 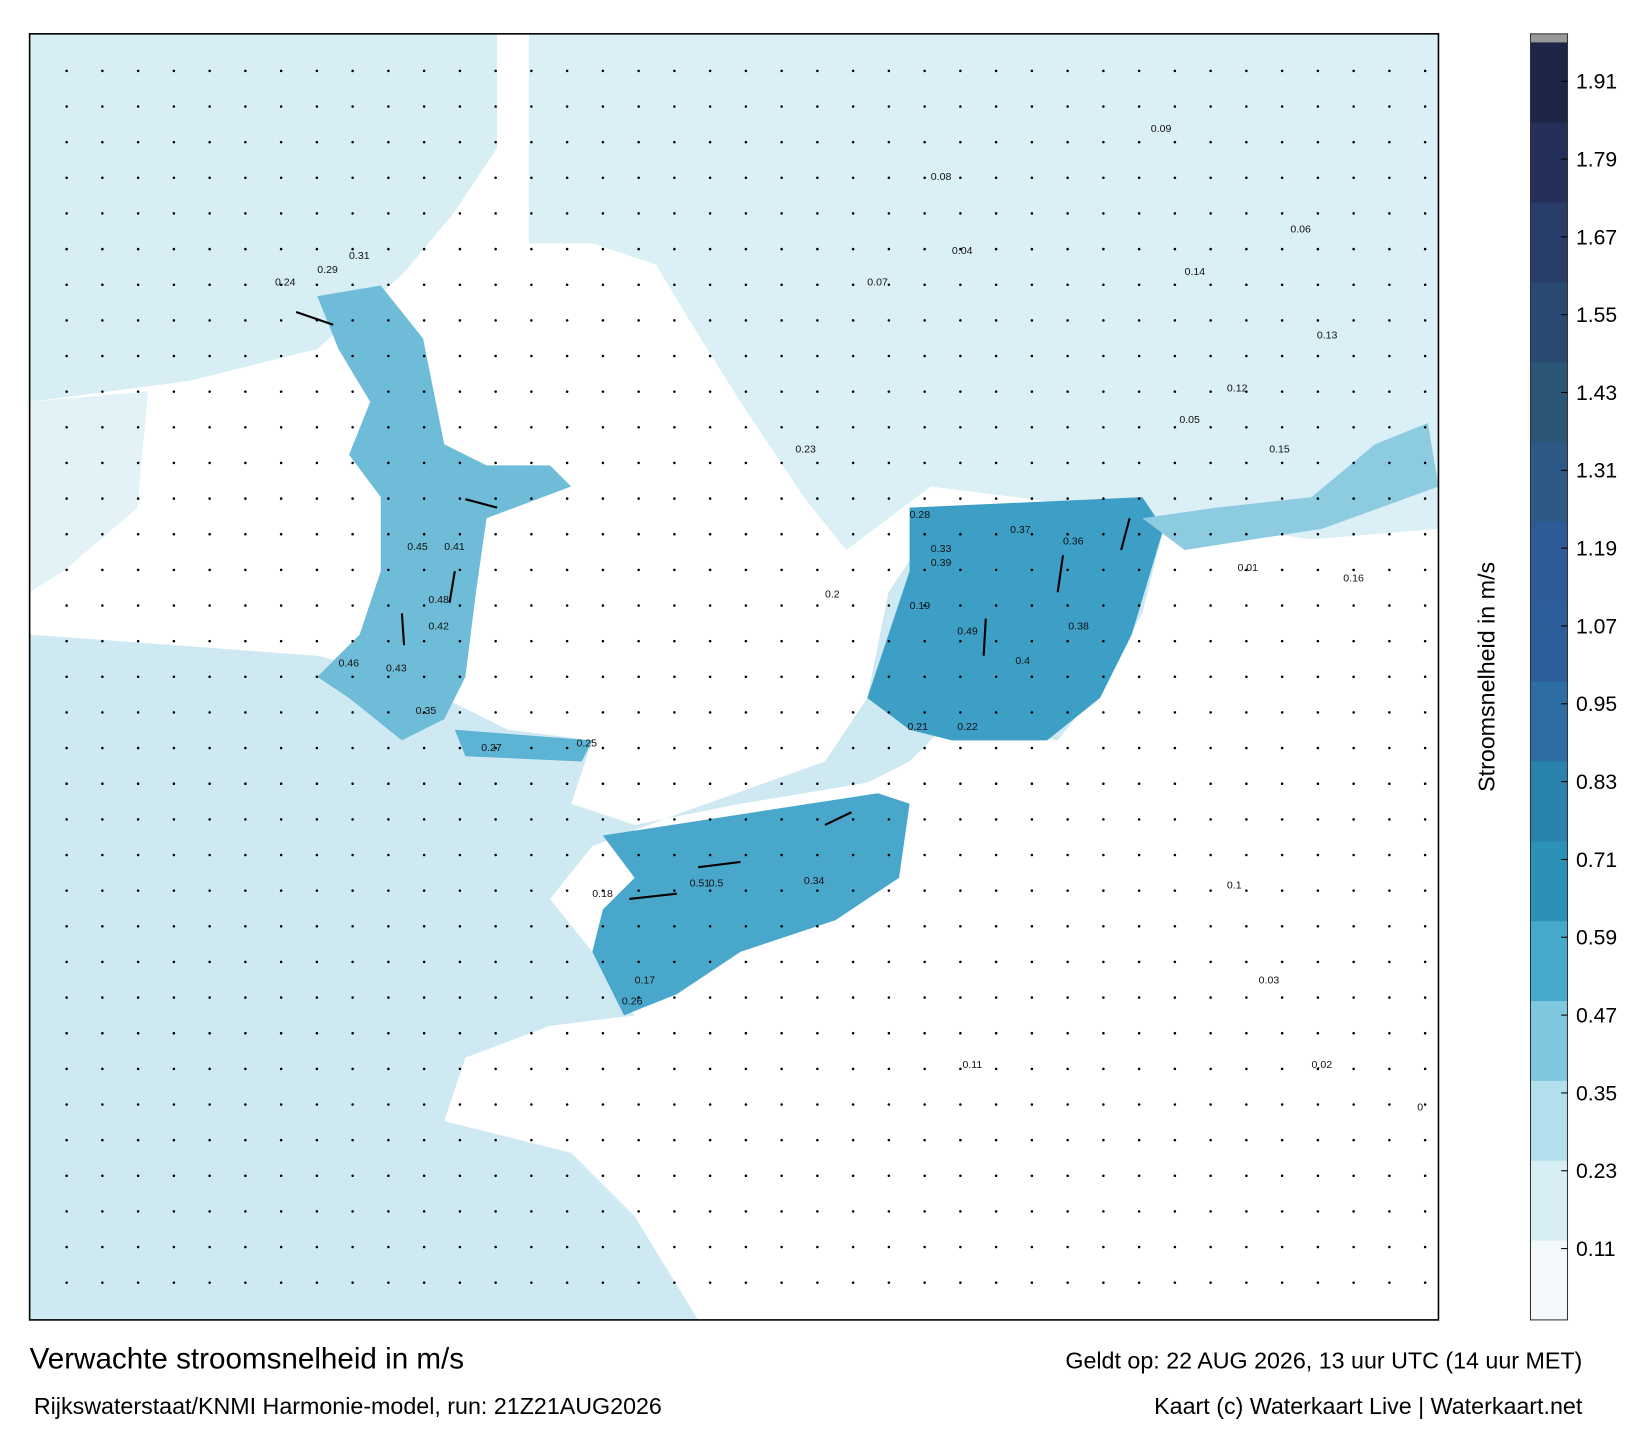 What do you see at coordinates (444, 513) in the screenshot?
I see `channel` at bounding box center [444, 513].